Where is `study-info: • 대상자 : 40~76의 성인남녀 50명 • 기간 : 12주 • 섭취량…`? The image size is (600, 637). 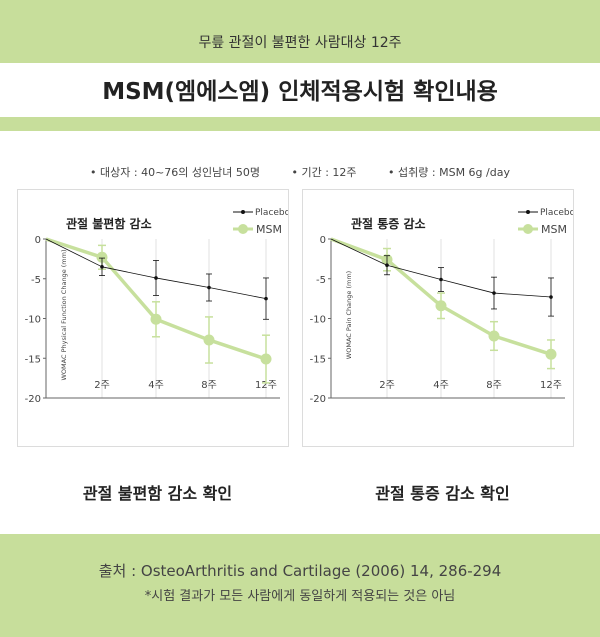 study-info: • 대상자 : 40~76의 성인남녀 50명 • 기간 : 12주 • 섭취량… is located at coordinates (300, 172).